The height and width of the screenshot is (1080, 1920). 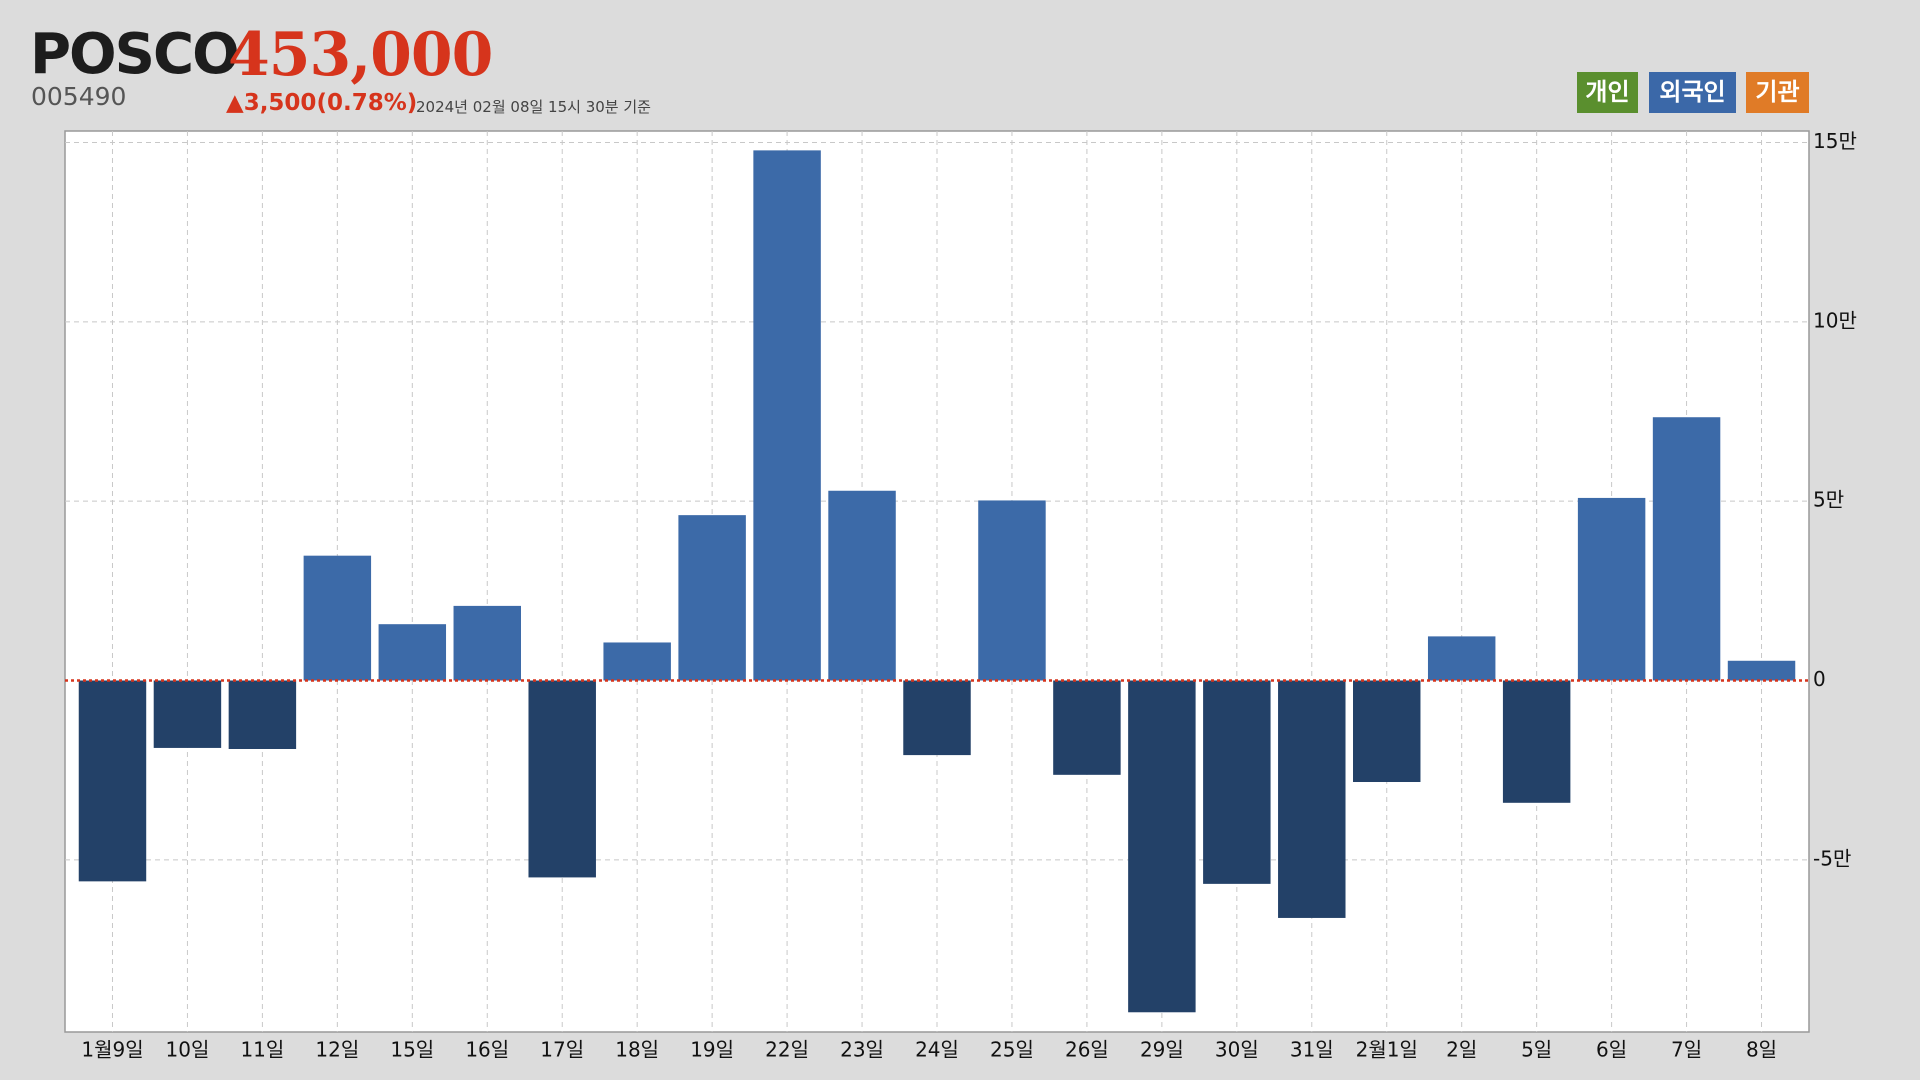 What do you see at coordinates (1828, 500) in the screenshot?
I see `y-tick-label: 5만` at bounding box center [1828, 500].